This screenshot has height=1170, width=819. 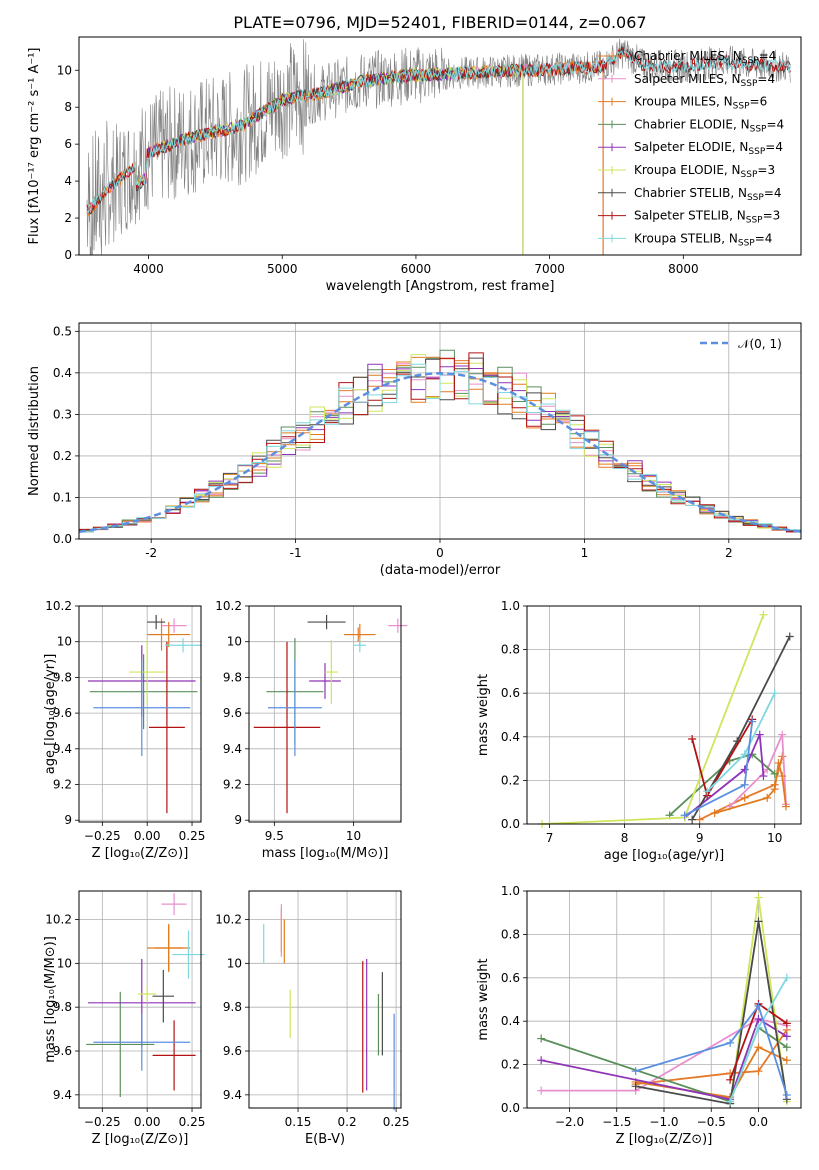 I want to click on x-axis-label: age [log₁₀(age/yr)], so click(x=664, y=855).